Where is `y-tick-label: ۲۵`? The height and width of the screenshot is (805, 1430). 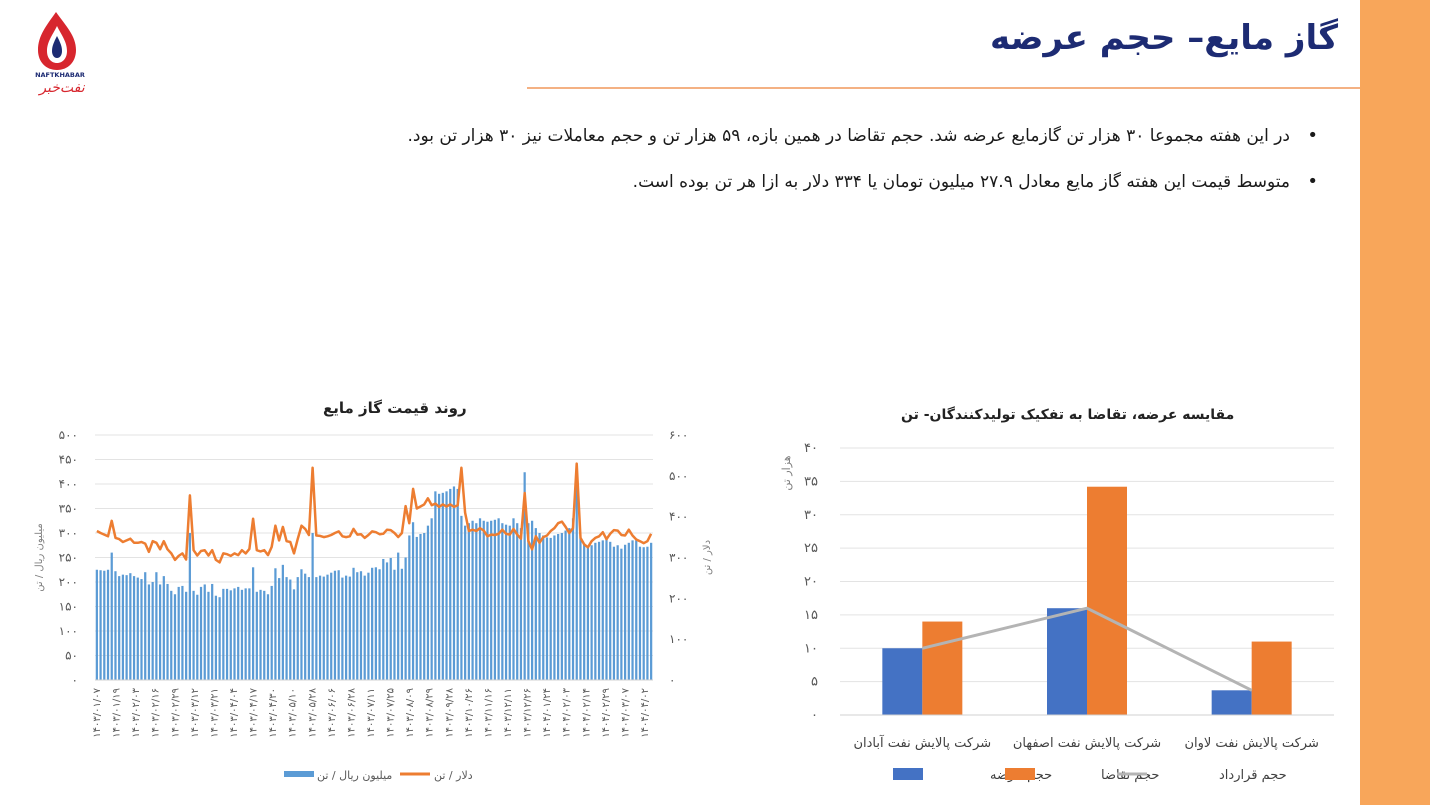 y-tick-label: ۲۵ is located at coordinates (811, 548).